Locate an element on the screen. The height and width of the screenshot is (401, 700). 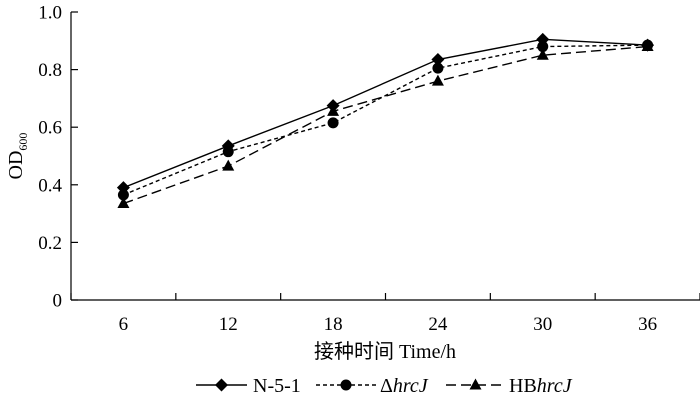
y-axis-title-subscript: 600 is located at coordinates (23, 142).